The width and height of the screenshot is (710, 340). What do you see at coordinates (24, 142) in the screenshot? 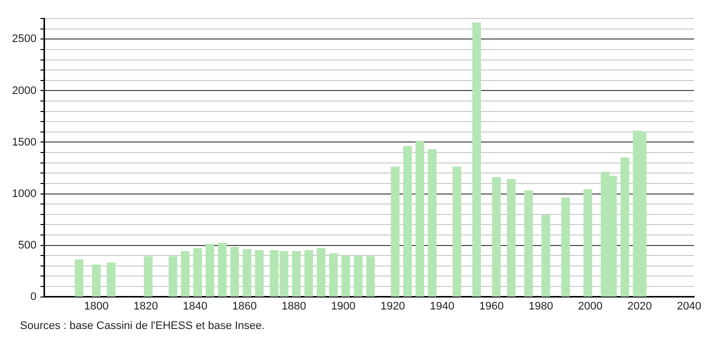
I see `y-tick-label: 1500` at bounding box center [24, 142].